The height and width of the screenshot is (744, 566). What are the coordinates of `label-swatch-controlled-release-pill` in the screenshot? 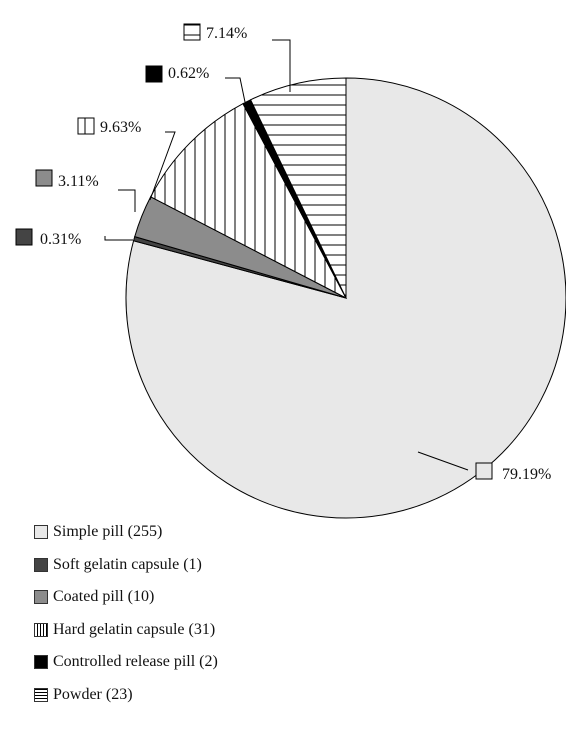 It's located at (154, 74).